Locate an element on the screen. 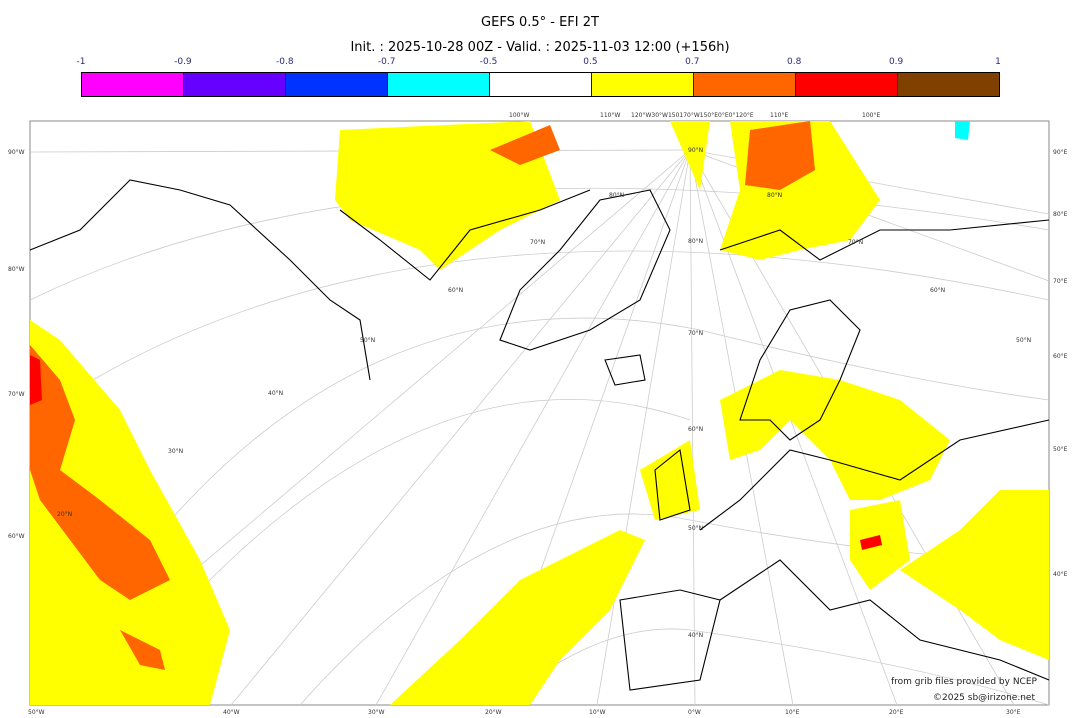  anomaly-yellow-canada is located at coordinates (447, 195).